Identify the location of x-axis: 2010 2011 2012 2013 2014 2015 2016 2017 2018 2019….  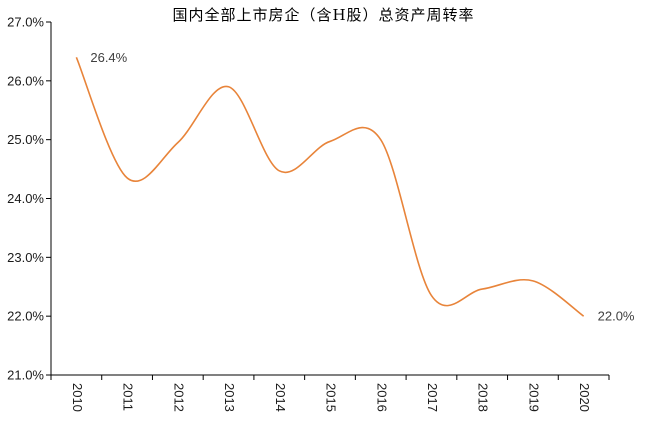
(330, 393).